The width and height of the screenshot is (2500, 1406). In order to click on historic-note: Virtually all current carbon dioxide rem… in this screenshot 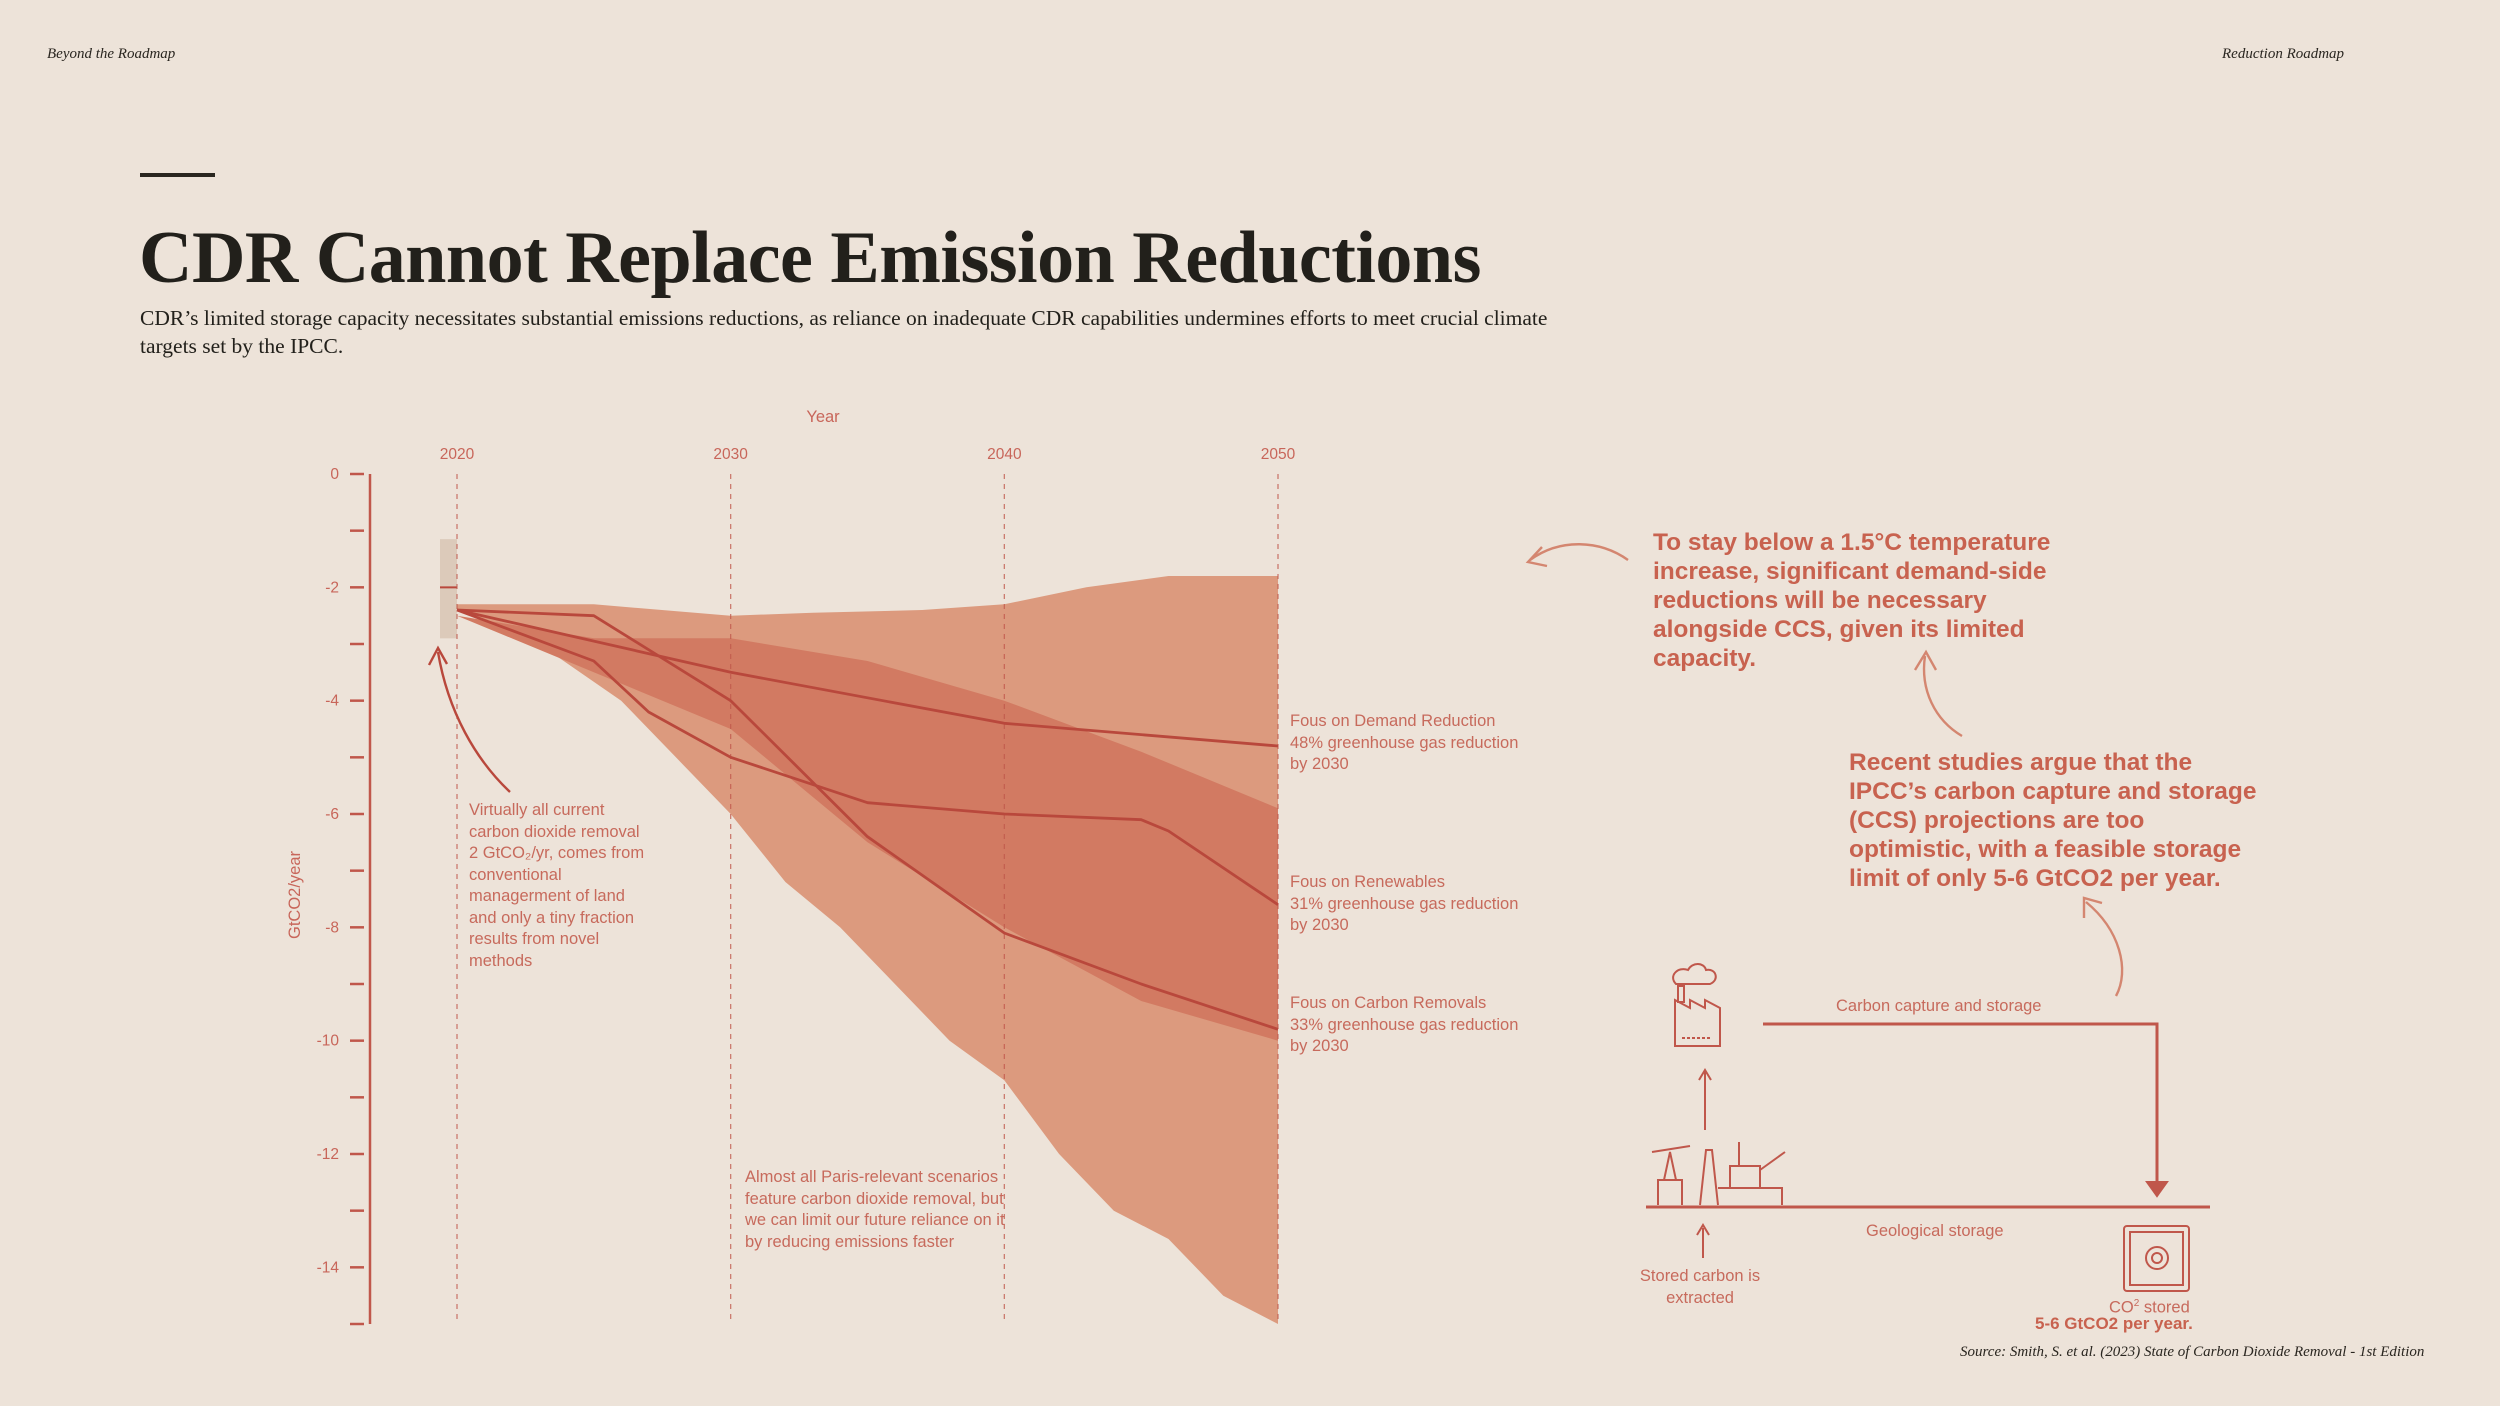, I will do `click(557, 885)`.